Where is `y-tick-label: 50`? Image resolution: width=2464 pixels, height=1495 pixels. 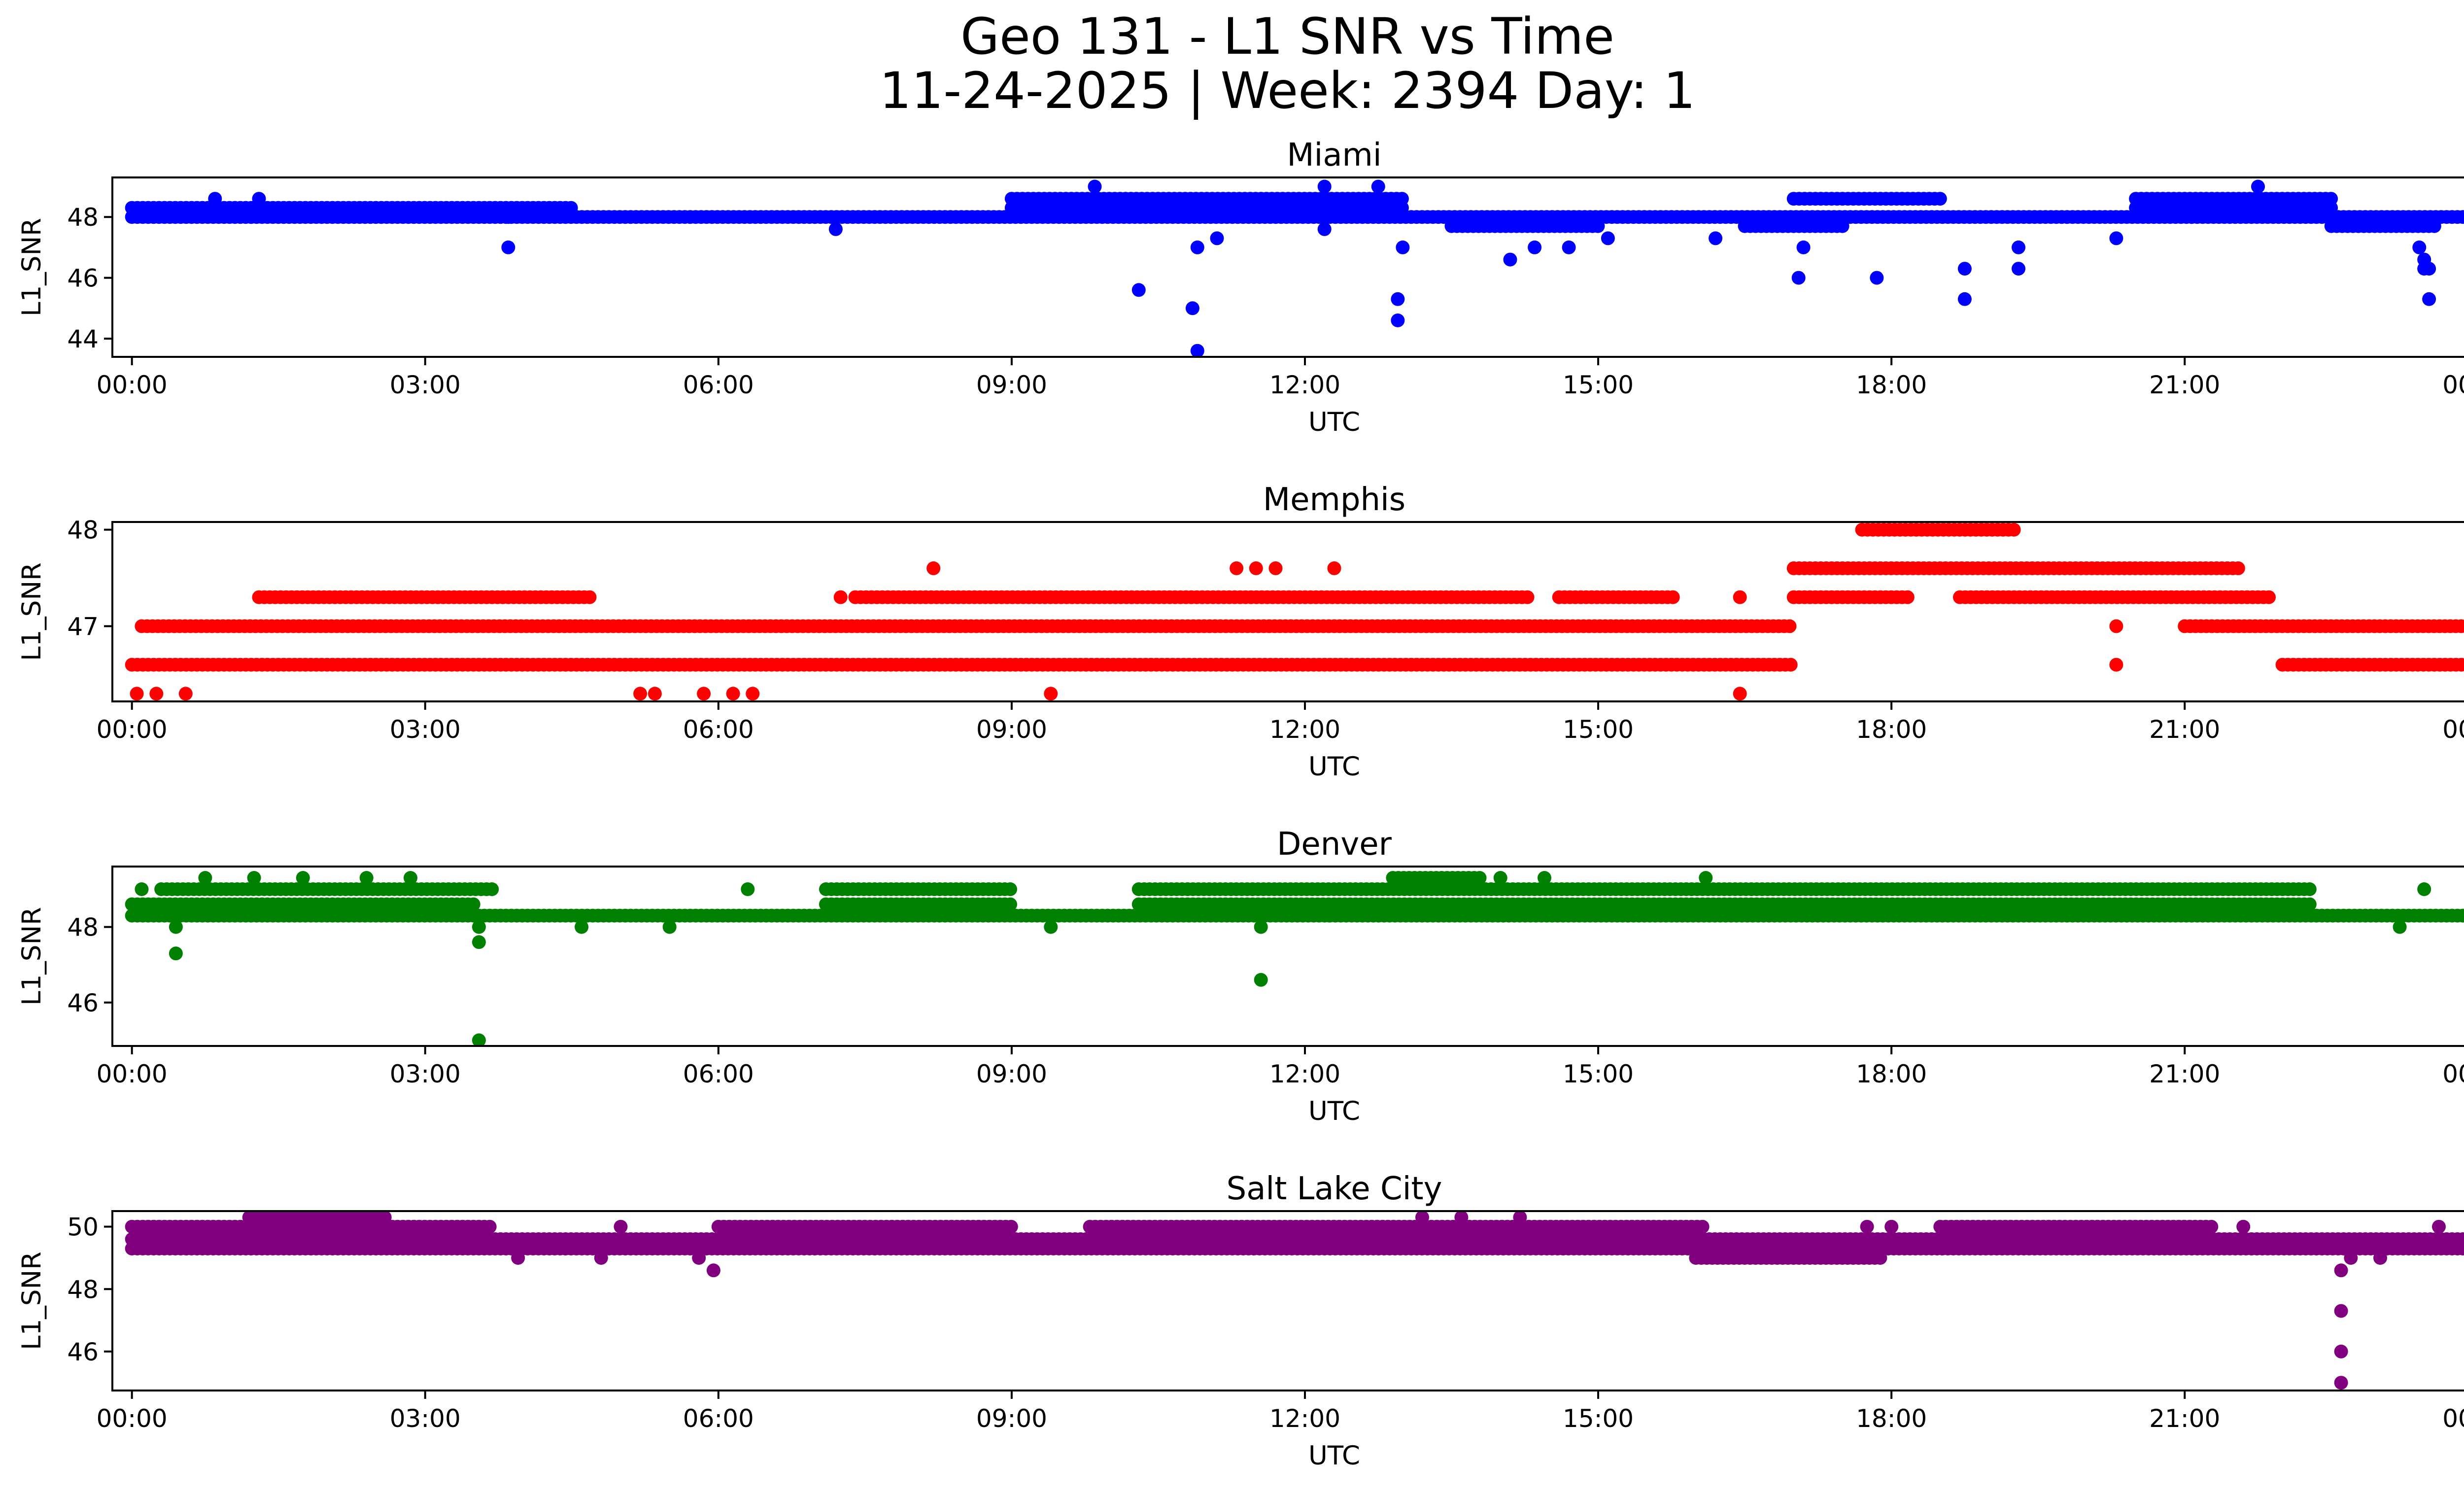 y-tick-label: 50 is located at coordinates (83, 1227).